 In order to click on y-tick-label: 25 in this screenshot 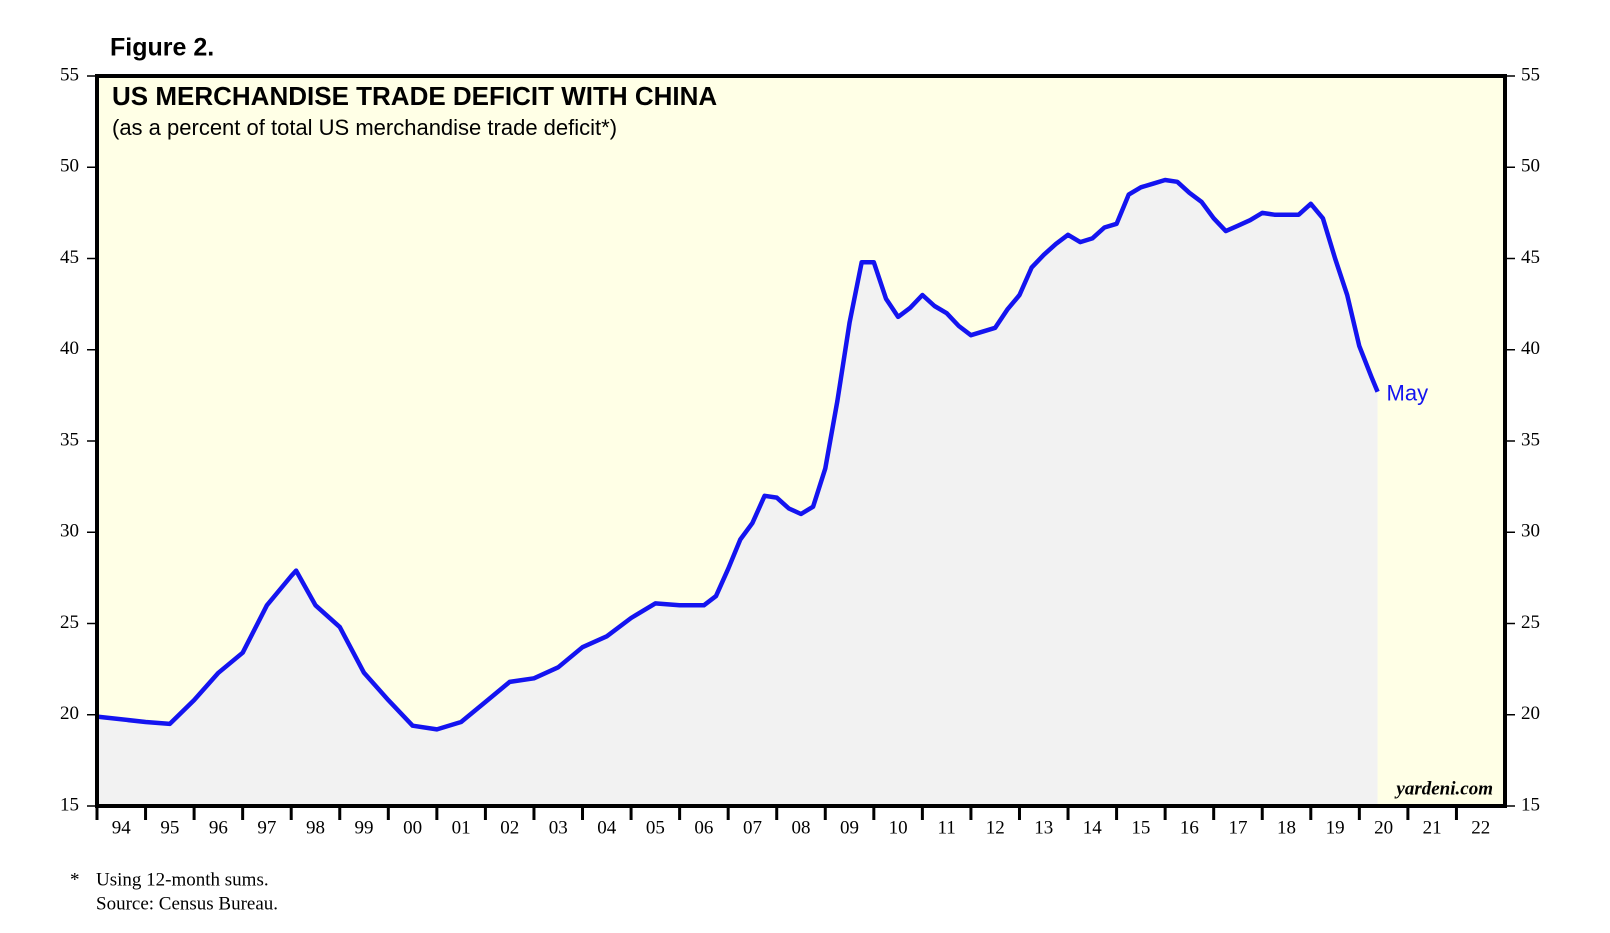, I will do `click(69, 622)`.